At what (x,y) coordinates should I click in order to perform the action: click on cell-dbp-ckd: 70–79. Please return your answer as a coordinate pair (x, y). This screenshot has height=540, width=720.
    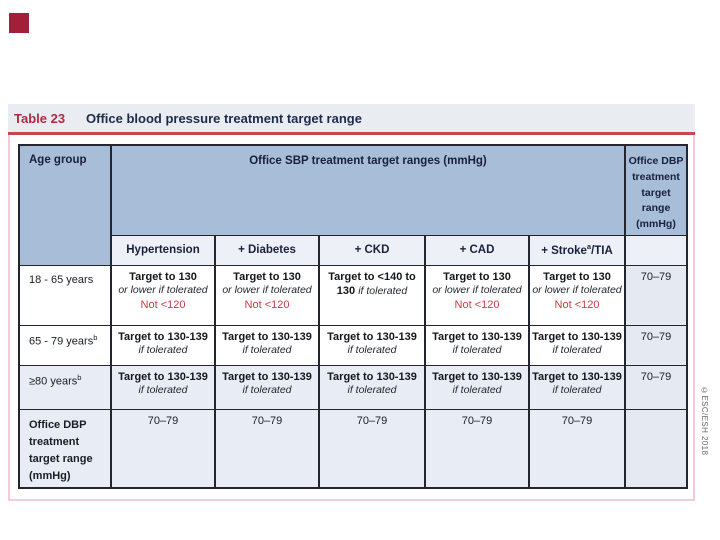
    Looking at the image, I should click on (372, 448).